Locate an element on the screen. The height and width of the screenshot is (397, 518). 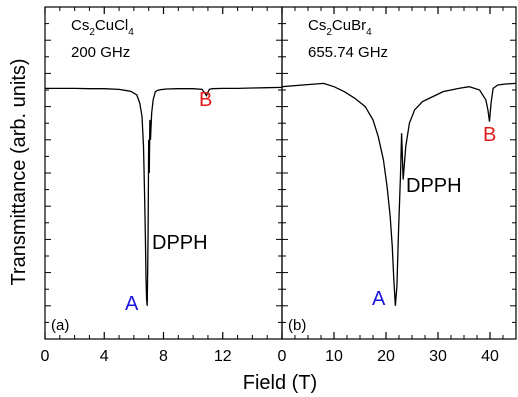
panel-b-tick-label: 30 is located at coordinates (438, 356).